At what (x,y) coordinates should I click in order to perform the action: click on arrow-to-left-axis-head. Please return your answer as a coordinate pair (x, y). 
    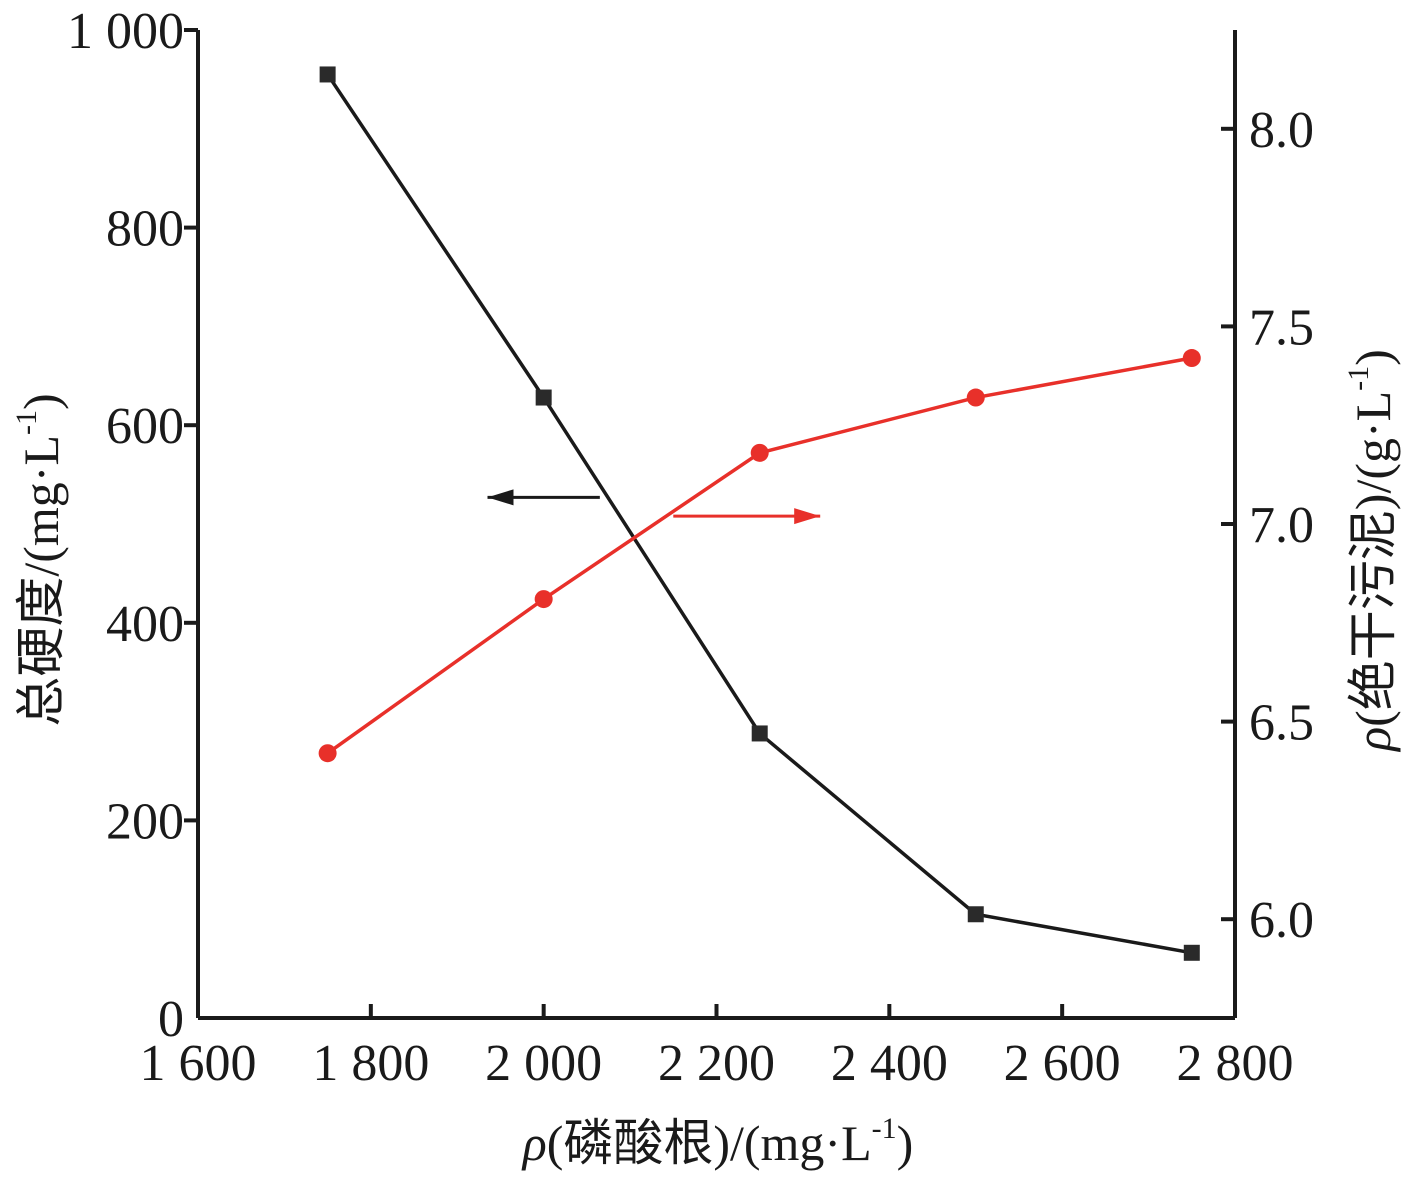
    Looking at the image, I should click on (500, 497).